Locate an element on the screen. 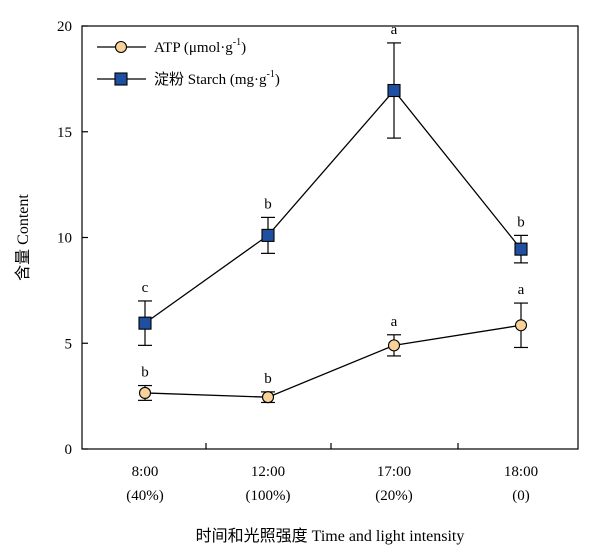 The width and height of the screenshot is (607, 556). x-tick-label-time: 8:00 is located at coordinates (145, 472).